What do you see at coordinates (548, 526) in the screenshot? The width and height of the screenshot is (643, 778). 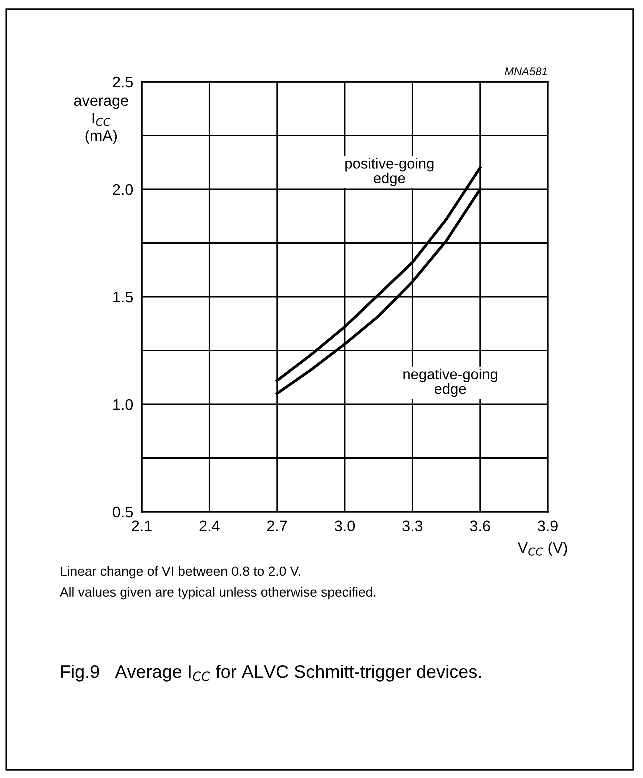 I see `x-tick-label: 3.9` at bounding box center [548, 526].